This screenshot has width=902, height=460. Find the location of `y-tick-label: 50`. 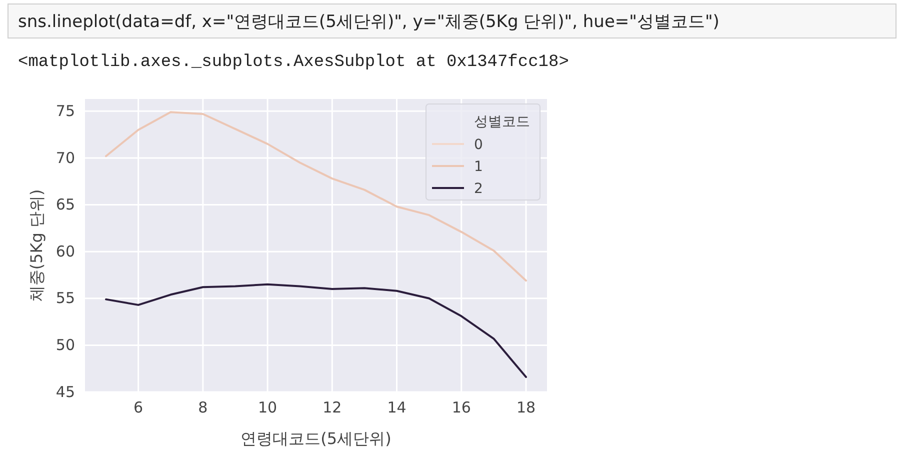

y-tick-label: 50 is located at coordinates (65, 345).